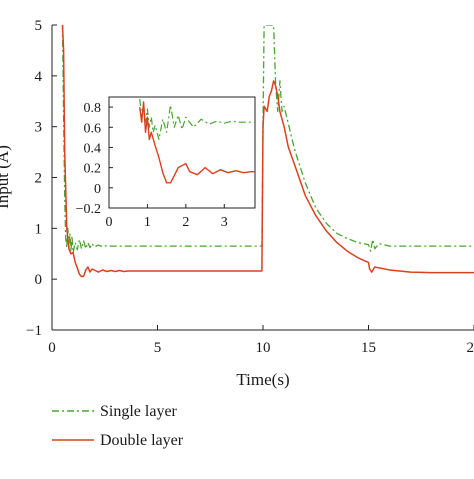  What do you see at coordinates (109, 222) in the screenshot?
I see `inset-x-tick-label: 0` at bounding box center [109, 222].